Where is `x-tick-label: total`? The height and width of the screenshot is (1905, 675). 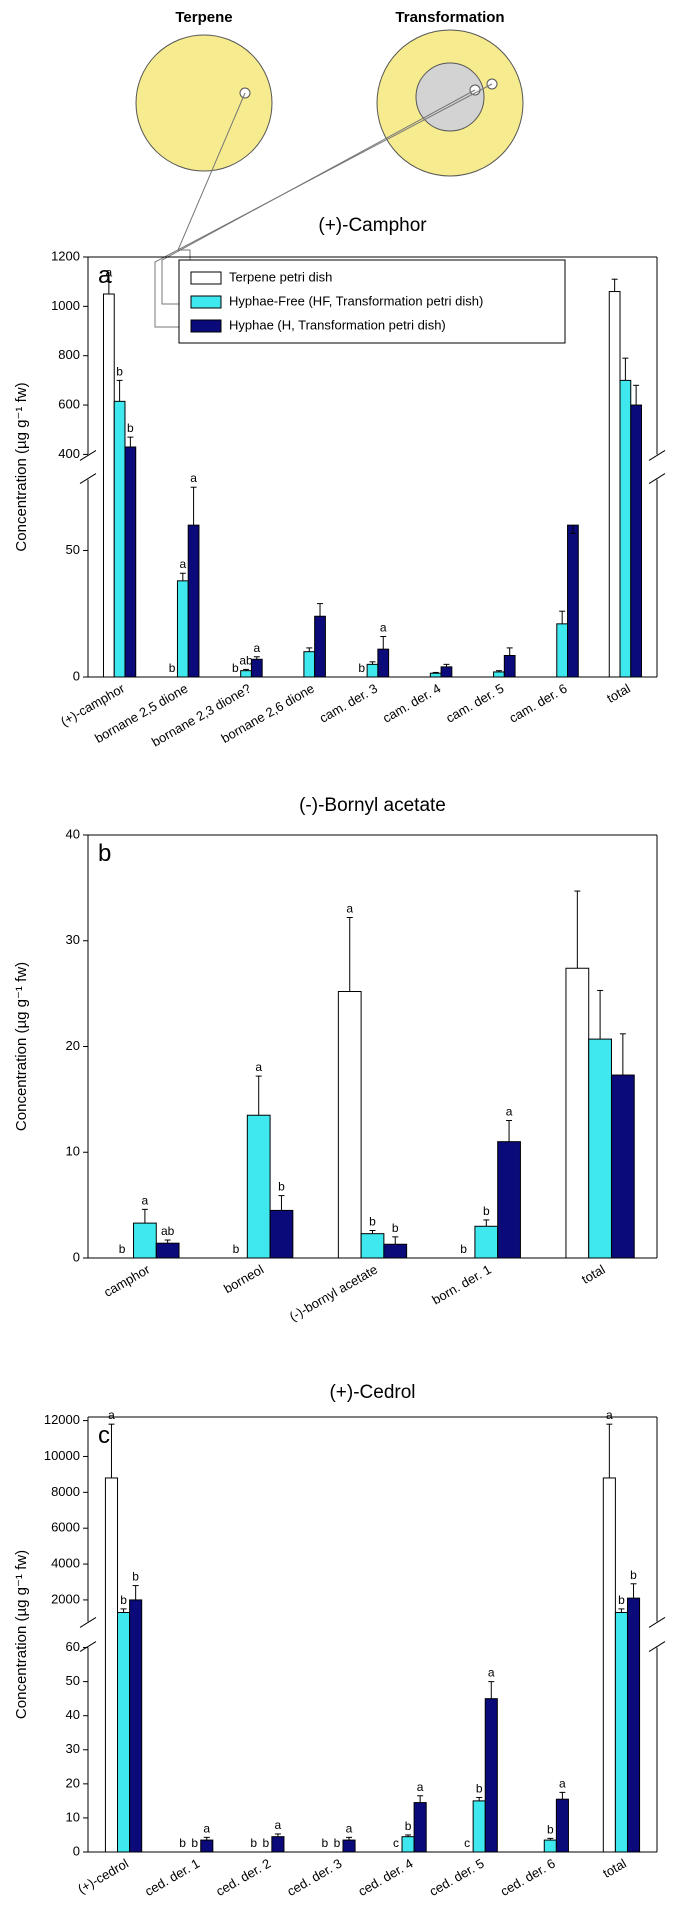
x-tick-label: total is located at coordinates (593, 1274).